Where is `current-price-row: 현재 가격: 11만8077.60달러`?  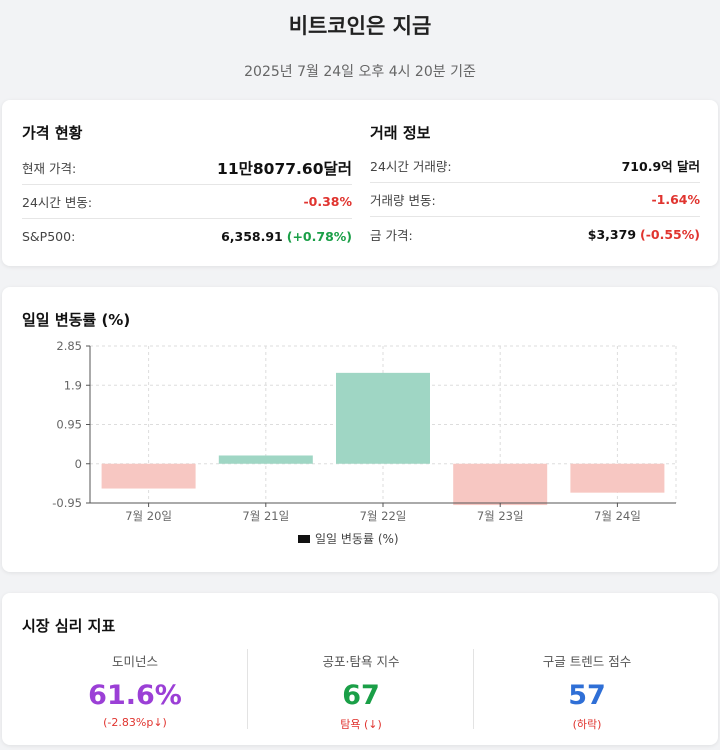
current-price-row: 현재 가격: 11만8077.60달러 is located at coordinates (187, 168).